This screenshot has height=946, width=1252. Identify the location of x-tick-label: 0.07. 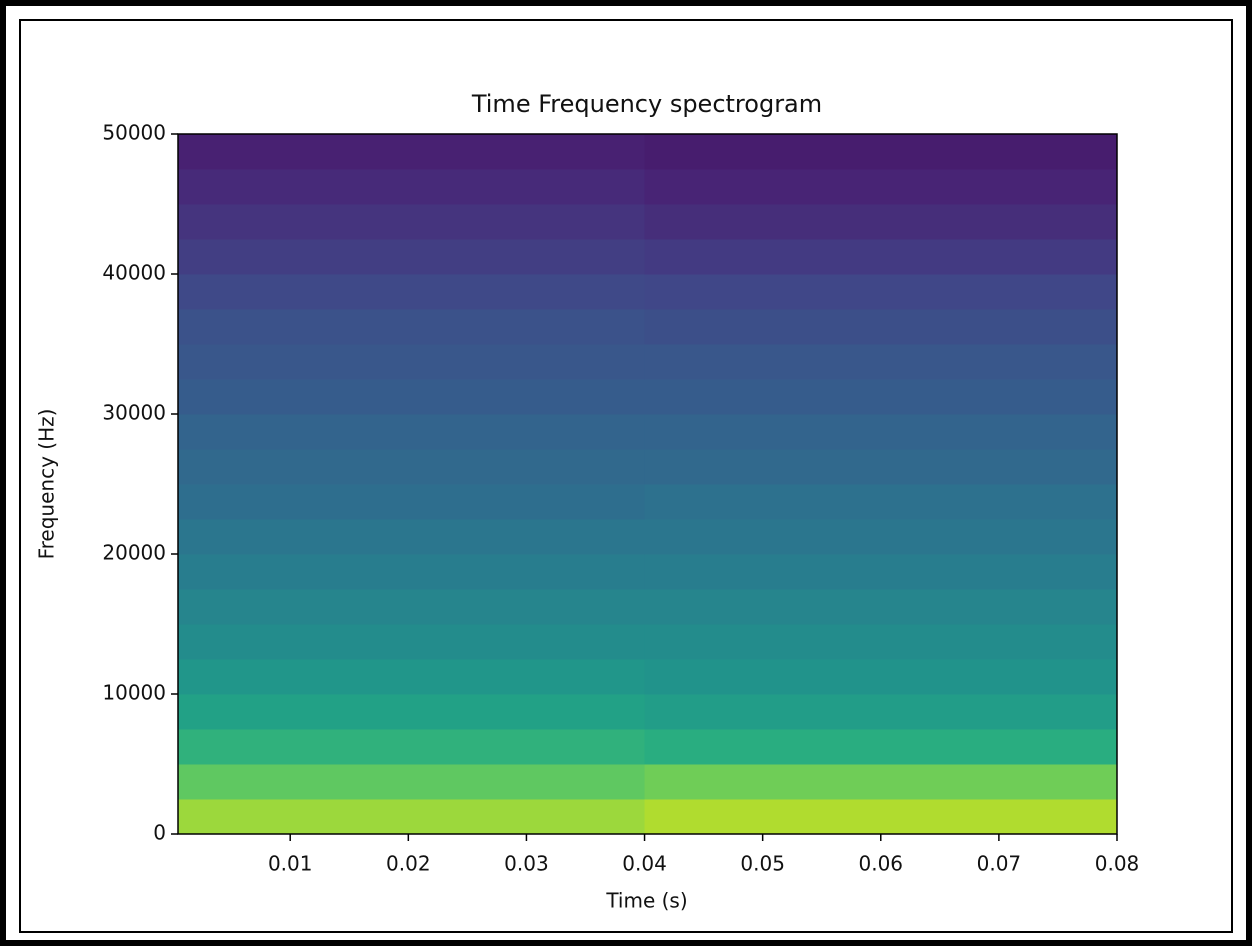
(999, 864).